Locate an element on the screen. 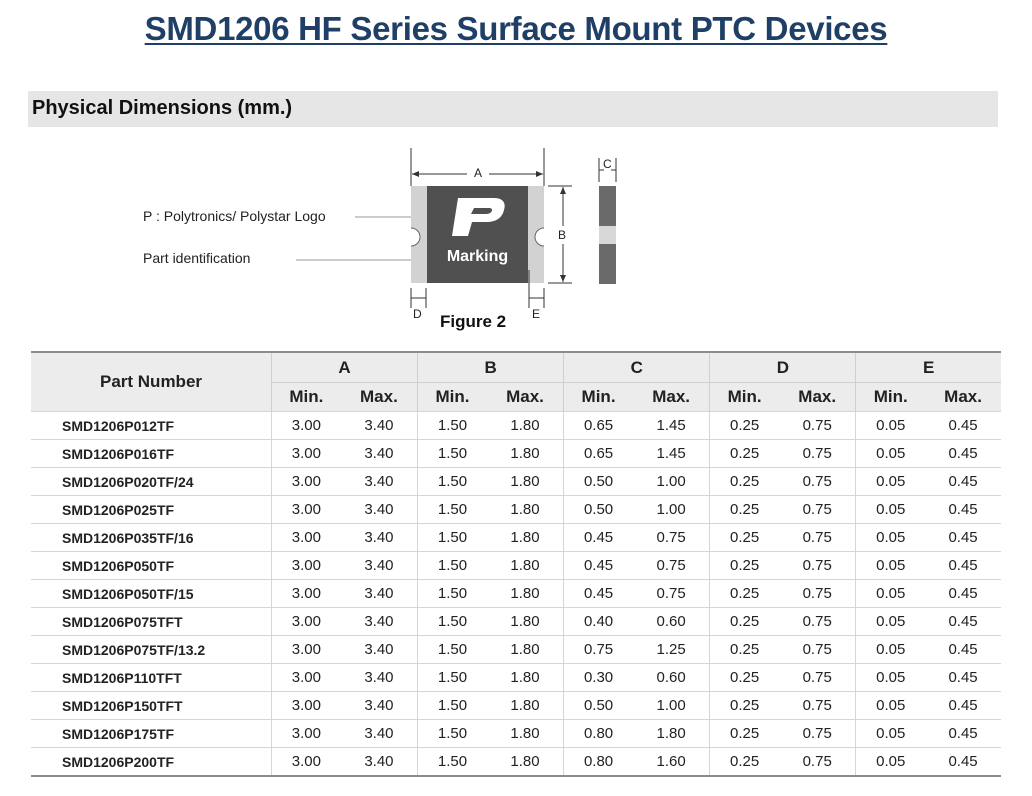  group-header-e: E is located at coordinates (928, 367).